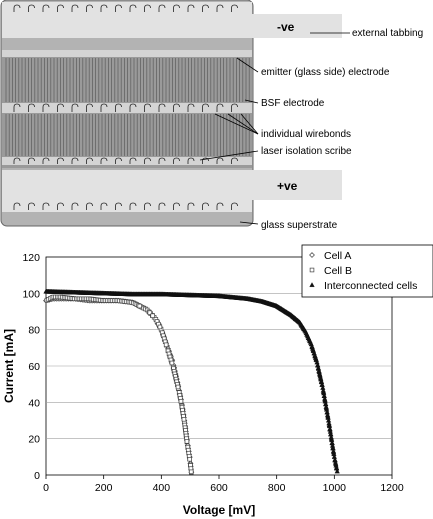 This screenshot has width=433, height=519. I want to click on scribe-wirebond-row, so click(125, 160).